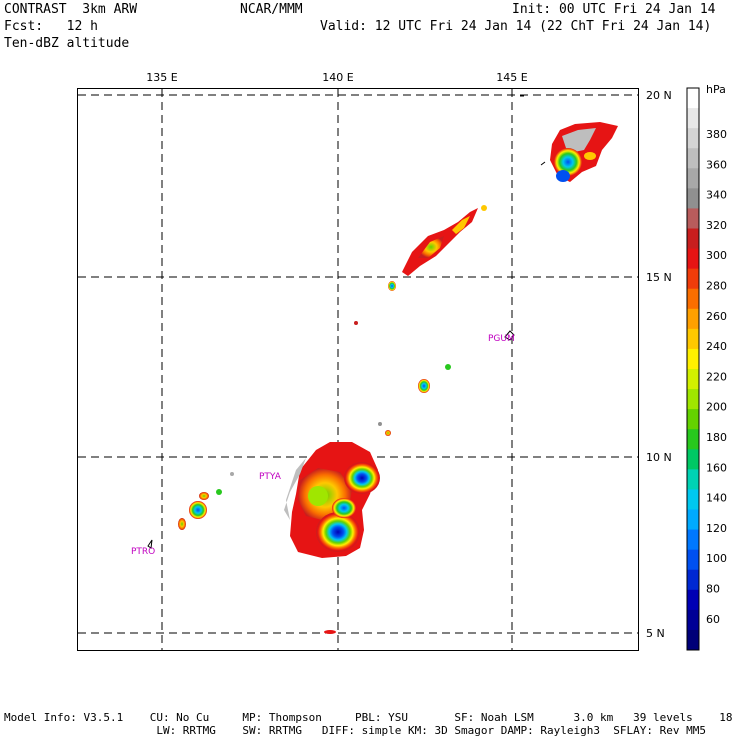 The width and height of the screenshot is (740, 740). What do you see at coordinates (509, 335) in the screenshot?
I see `island-guam` at bounding box center [509, 335].